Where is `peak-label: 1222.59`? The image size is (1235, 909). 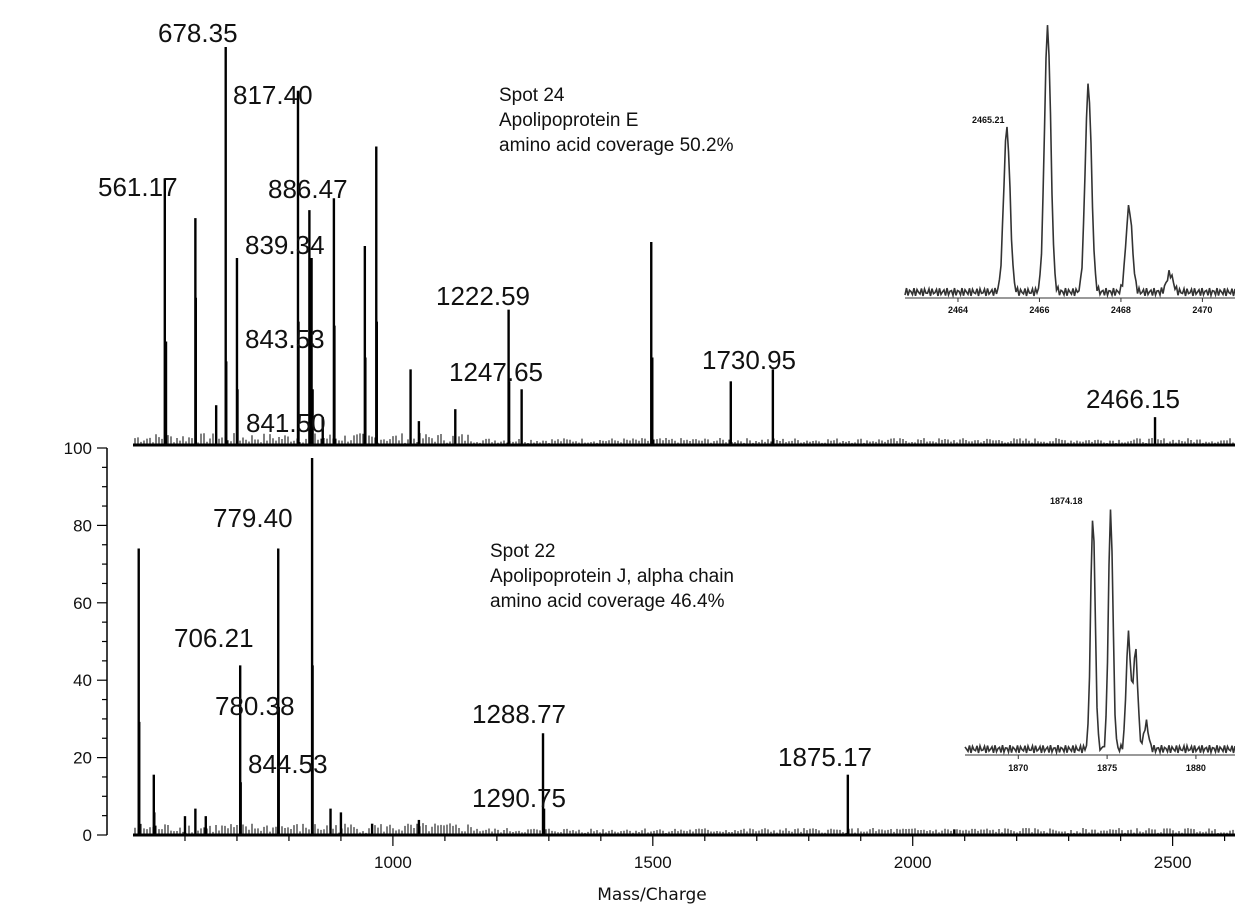
peak-label: 1222.59 is located at coordinates (483, 296).